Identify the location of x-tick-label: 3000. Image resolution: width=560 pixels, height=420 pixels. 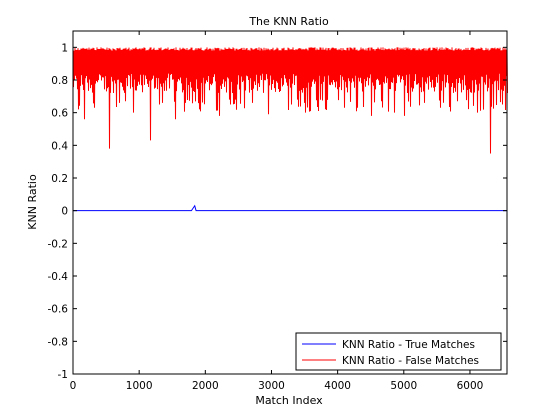
(271, 386).